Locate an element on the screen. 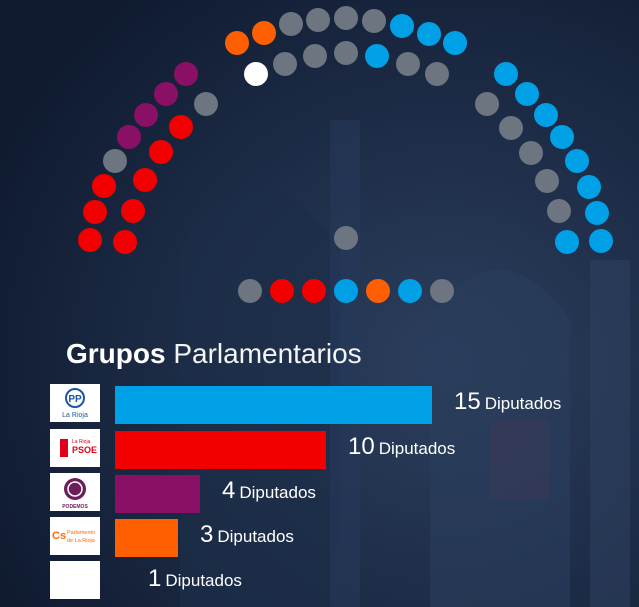  party-logo: PP La Rioja is located at coordinates (75, 403).